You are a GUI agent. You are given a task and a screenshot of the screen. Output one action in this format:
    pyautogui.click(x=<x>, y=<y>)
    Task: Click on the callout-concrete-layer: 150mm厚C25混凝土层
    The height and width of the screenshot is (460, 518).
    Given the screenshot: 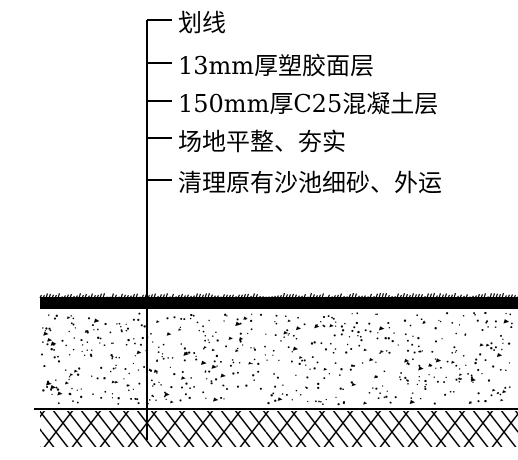 What is the action you would take?
    pyautogui.click(x=308, y=104)
    